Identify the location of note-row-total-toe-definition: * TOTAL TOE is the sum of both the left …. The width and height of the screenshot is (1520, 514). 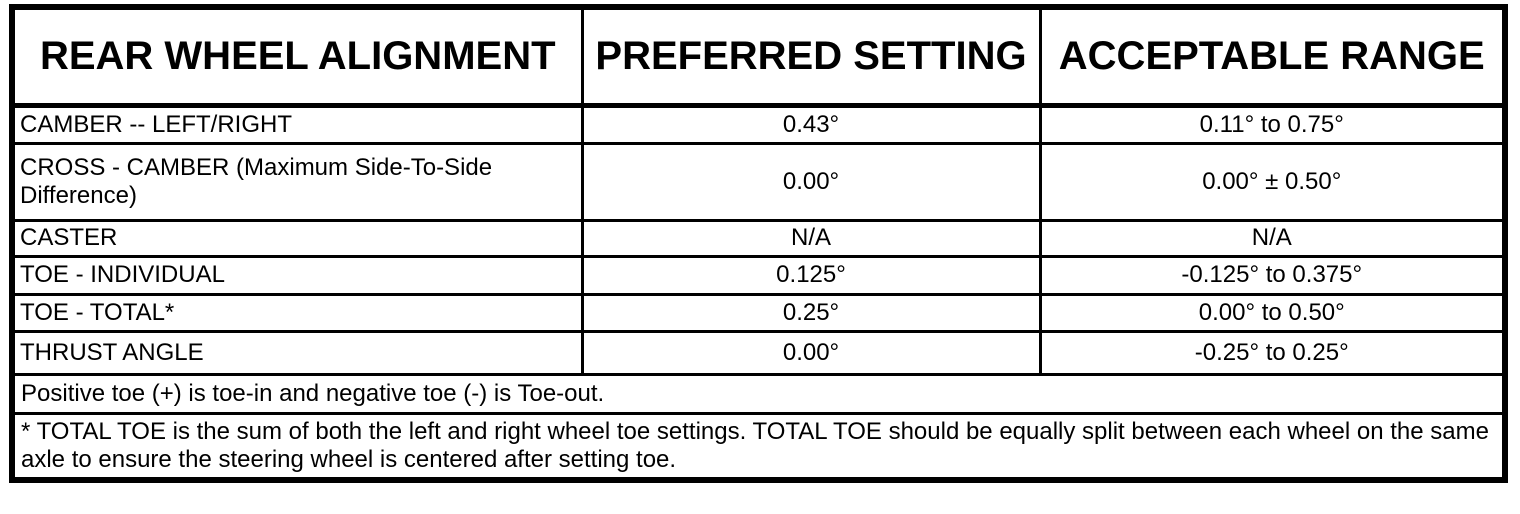
(758, 446).